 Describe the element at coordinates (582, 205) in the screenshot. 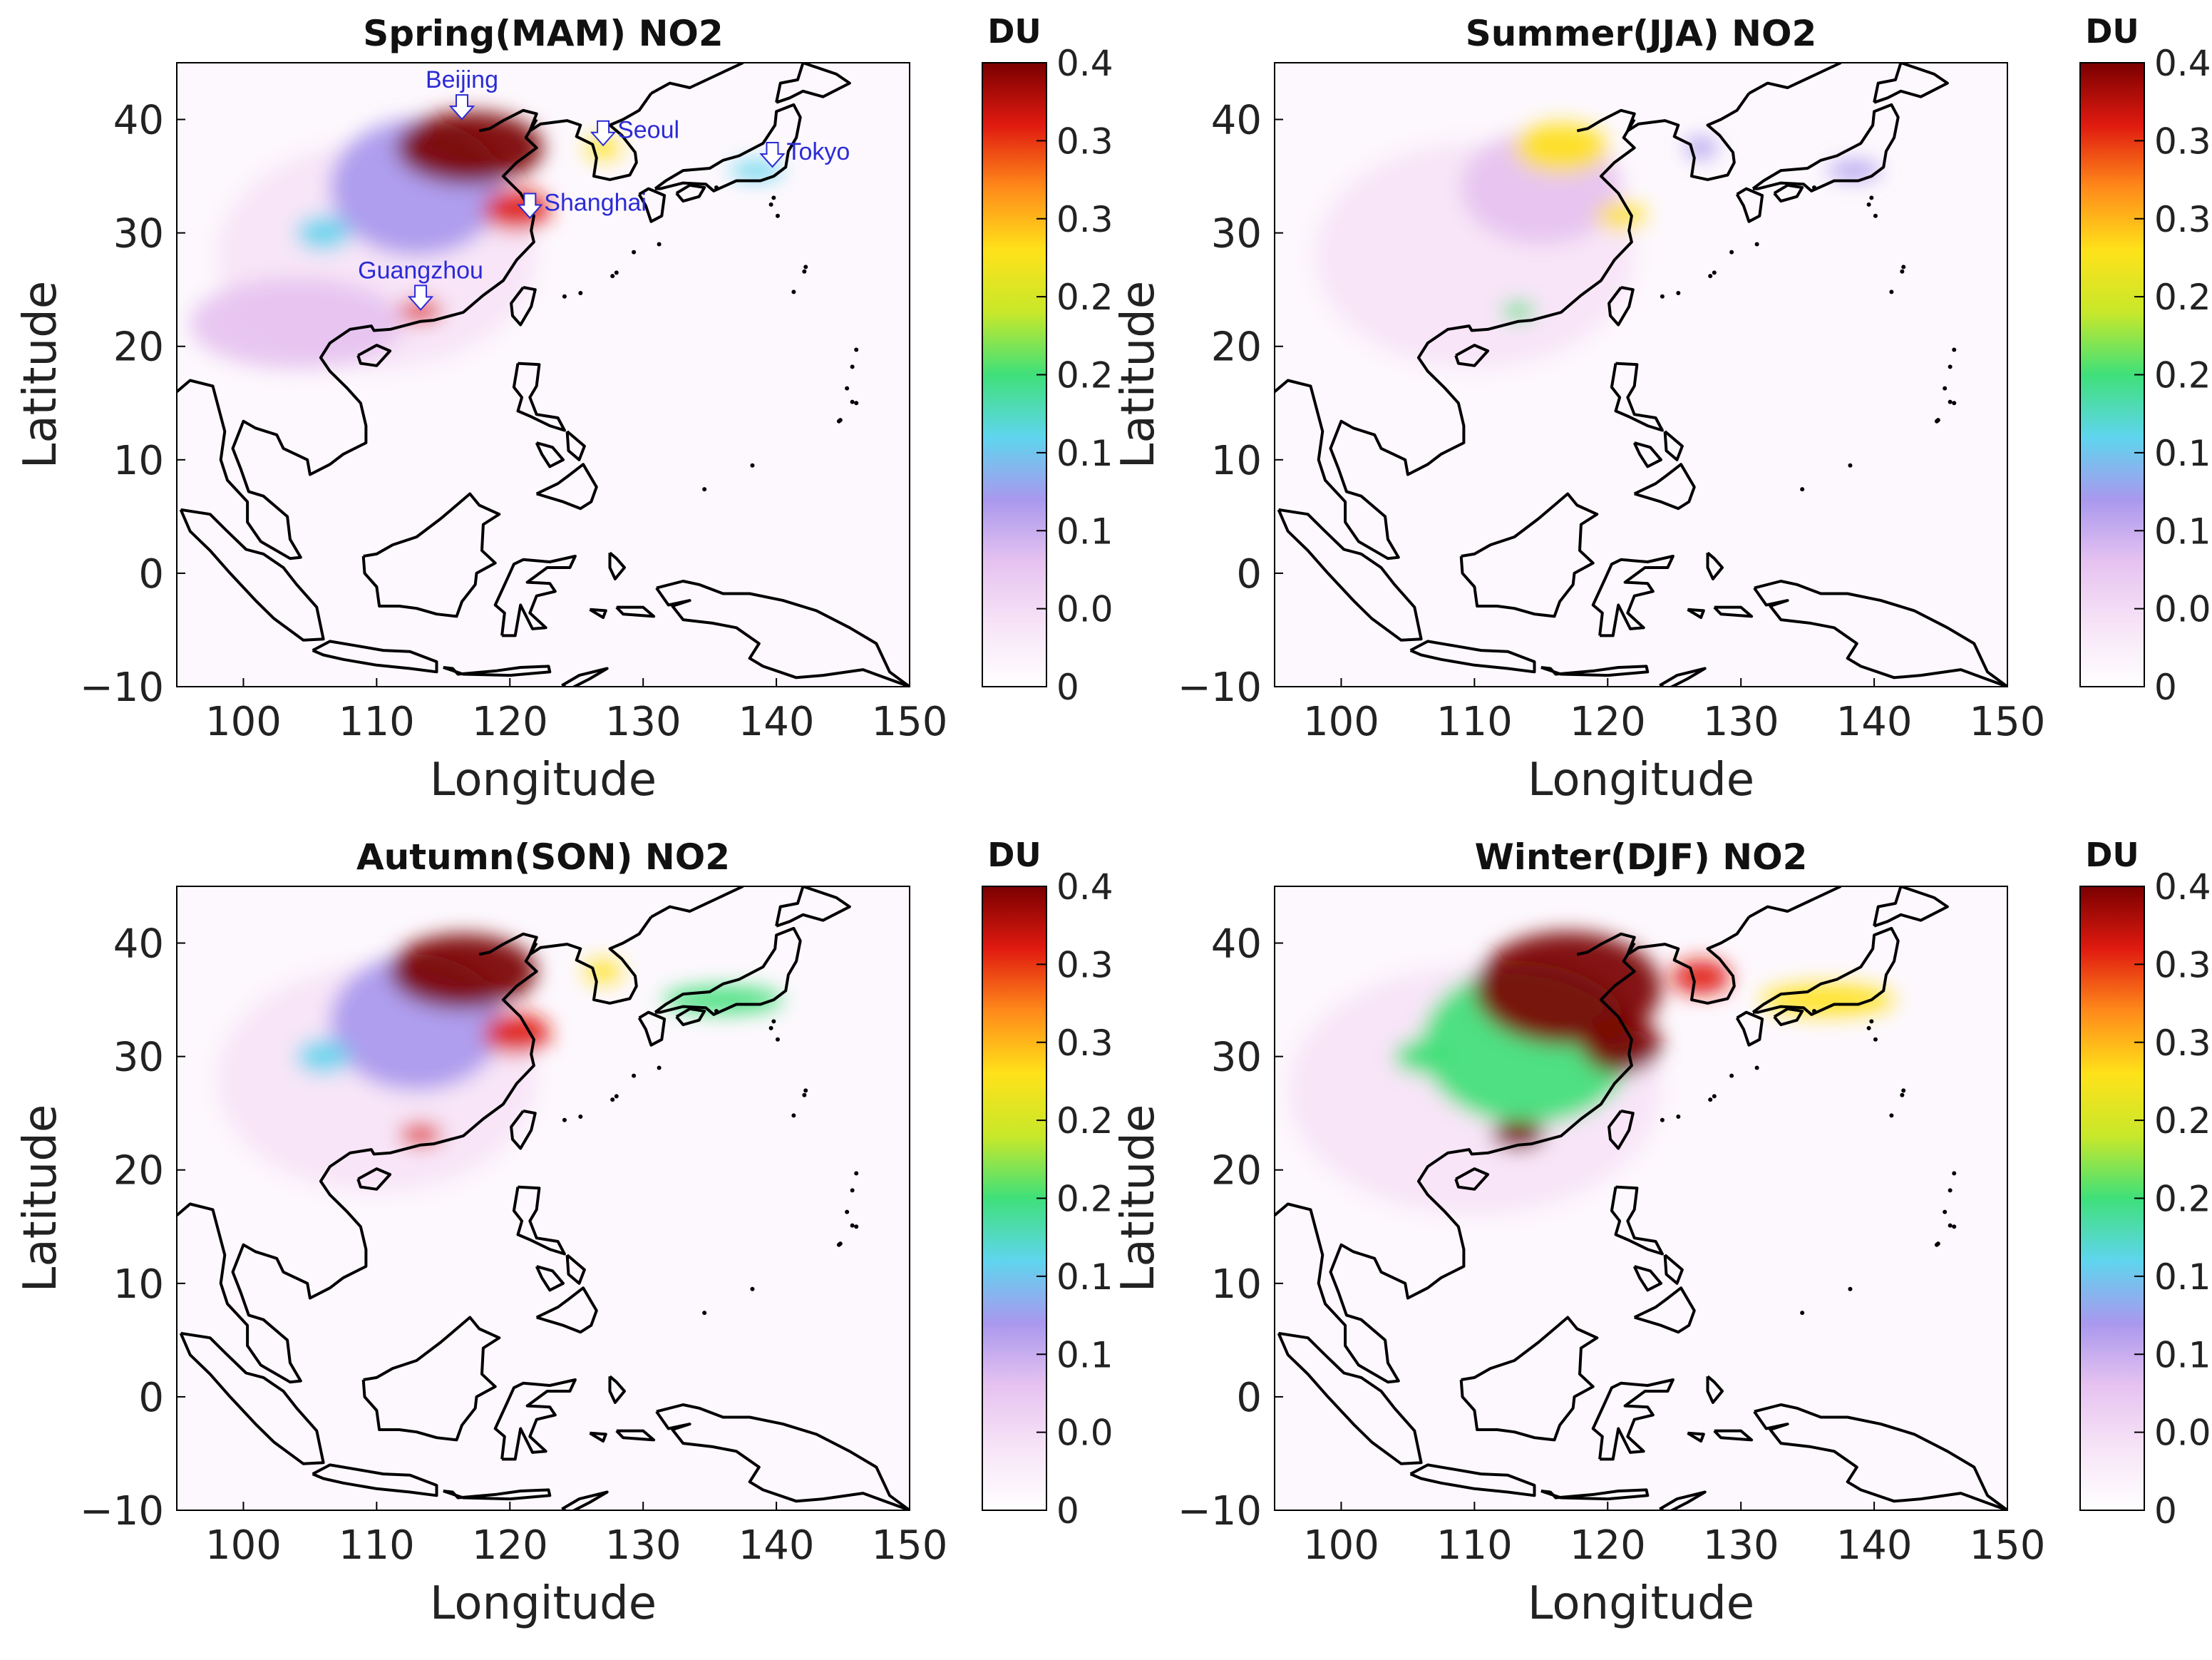

I see `city-marker-shanghai: Shanghai` at that location.